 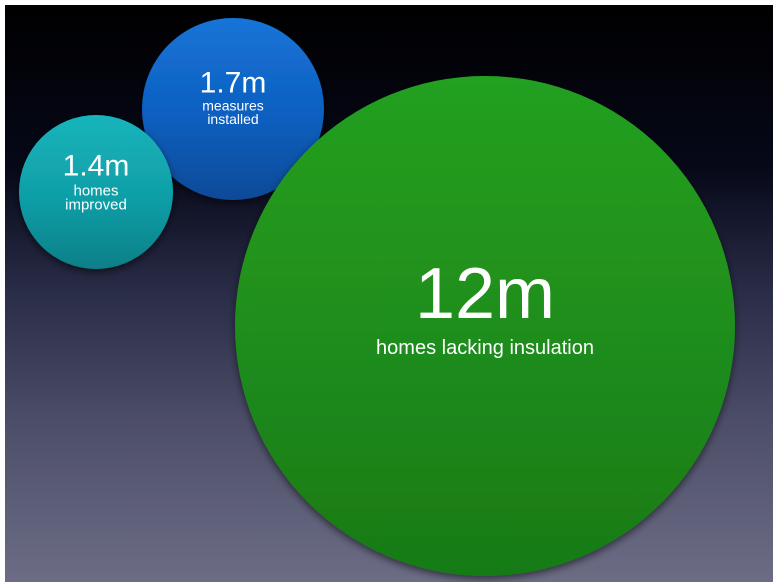 I want to click on bubble-caption-measures-installed-line-1: measures, so click(x=232, y=106).